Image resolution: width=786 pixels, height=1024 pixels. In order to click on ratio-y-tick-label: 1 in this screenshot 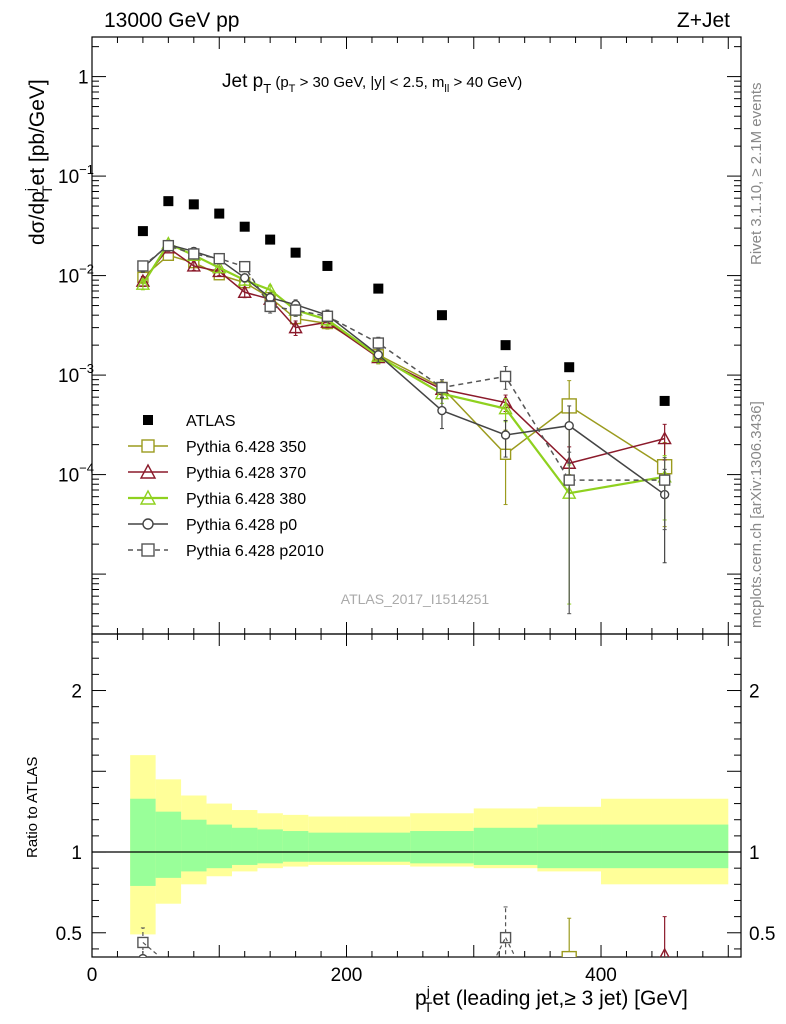, I will do `click(76, 853)`.